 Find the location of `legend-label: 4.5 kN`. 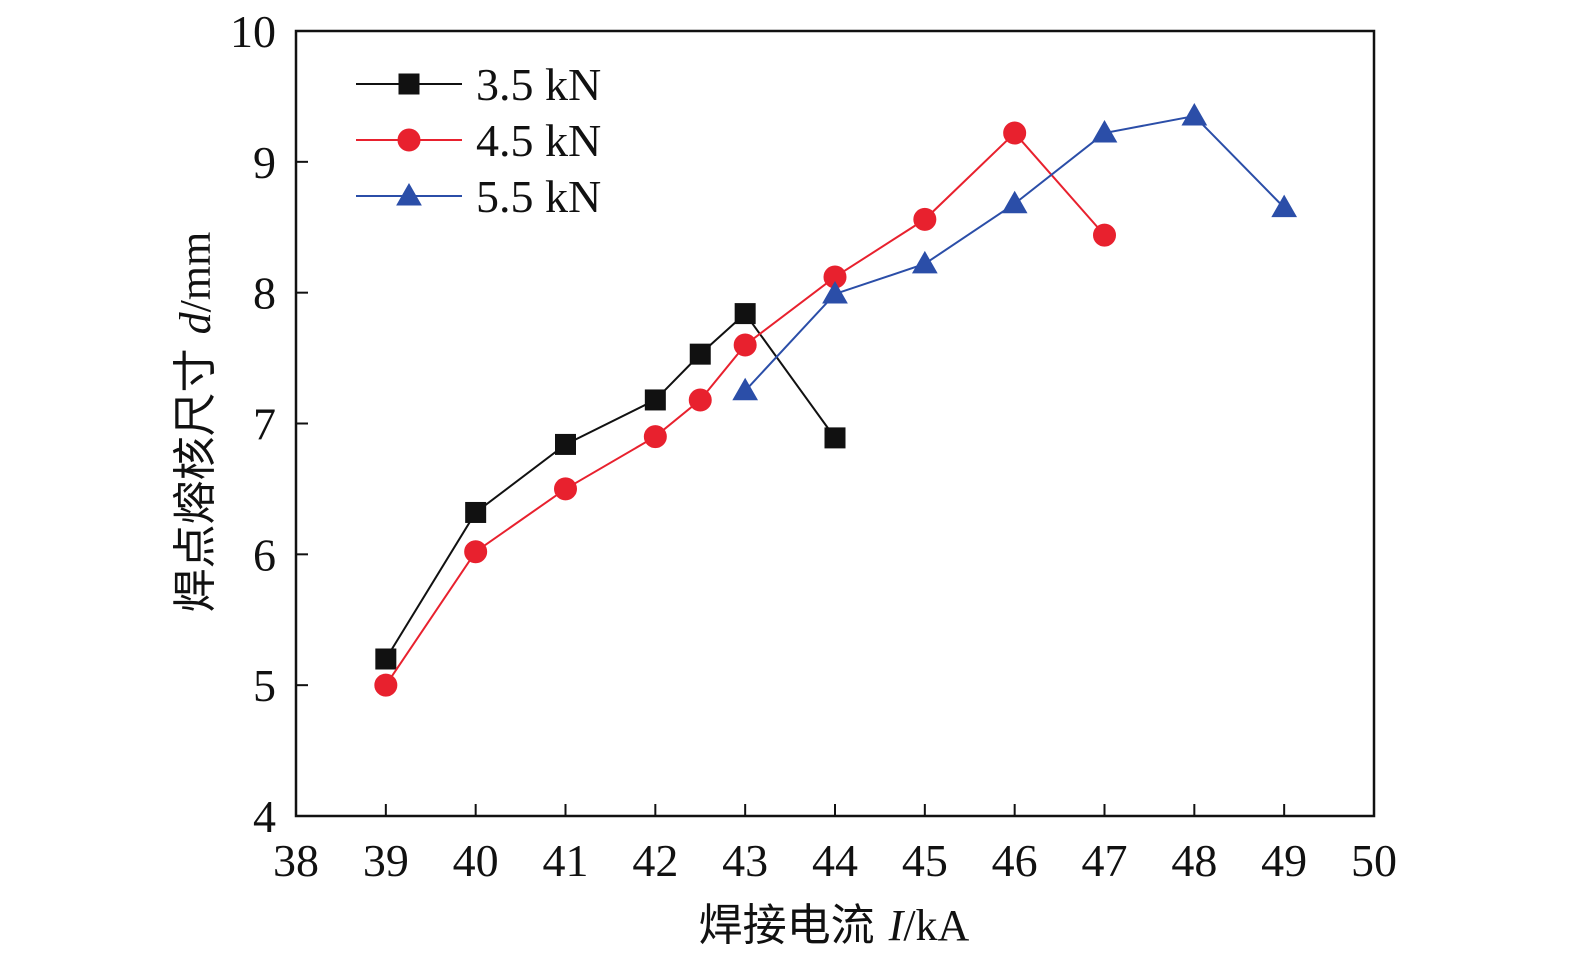

legend-label: 4.5 kN is located at coordinates (538, 140).